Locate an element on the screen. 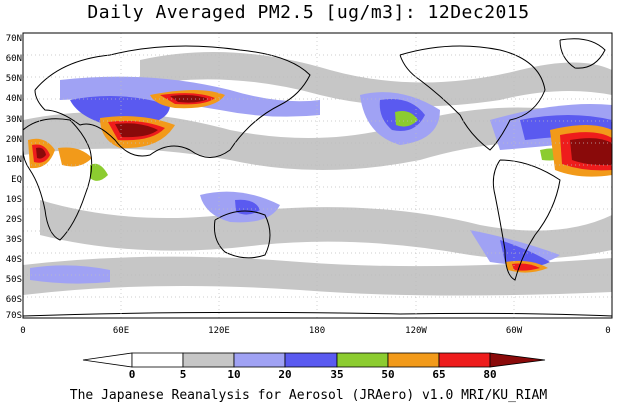 This screenshot has height=410, width=617. colorbar-label-0: 0 is located at coordinates (132, 374).